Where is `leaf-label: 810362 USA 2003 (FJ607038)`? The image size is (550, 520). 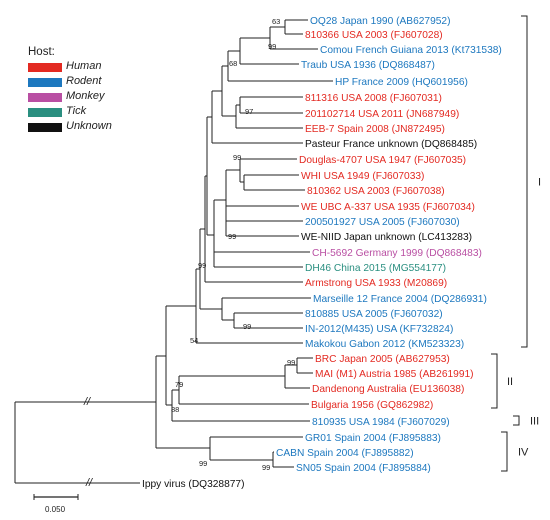
leaf-label: 810362 USA 2003 (FJ607038) is located at coordinates (376, 191).